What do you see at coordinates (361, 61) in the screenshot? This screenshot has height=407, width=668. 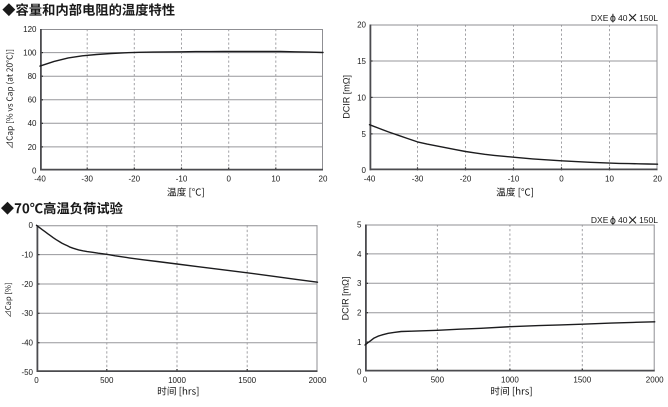 I see `svg-text: 15` at bounding box center [361, 61].